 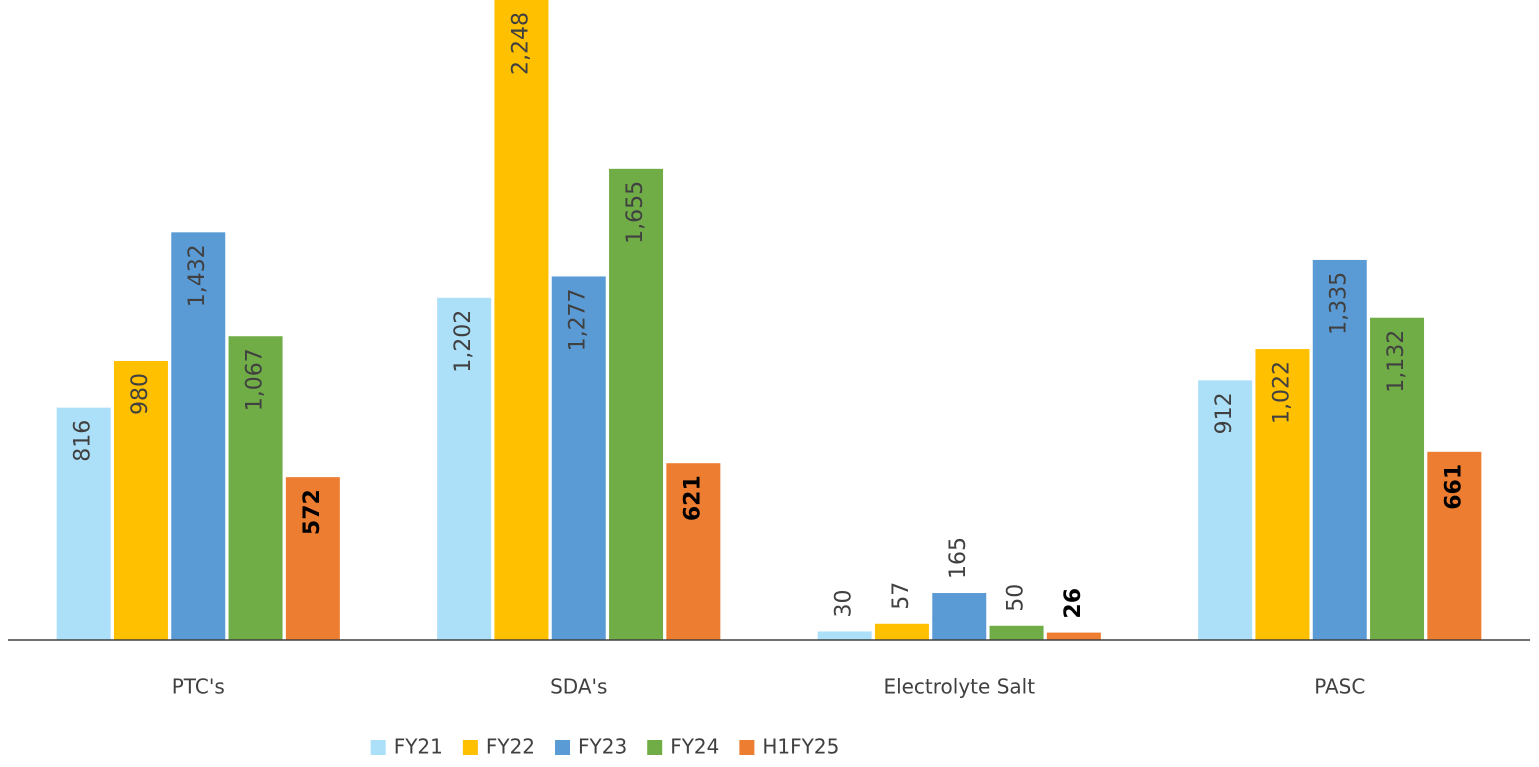 I want to click on legend-label: FY21, so click(x=418, y=747).